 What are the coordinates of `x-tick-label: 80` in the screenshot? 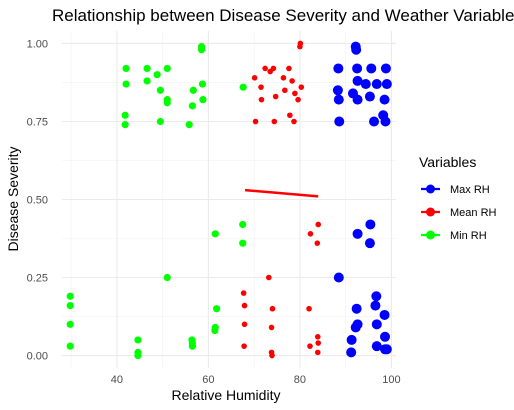 It's located at (300, 380).